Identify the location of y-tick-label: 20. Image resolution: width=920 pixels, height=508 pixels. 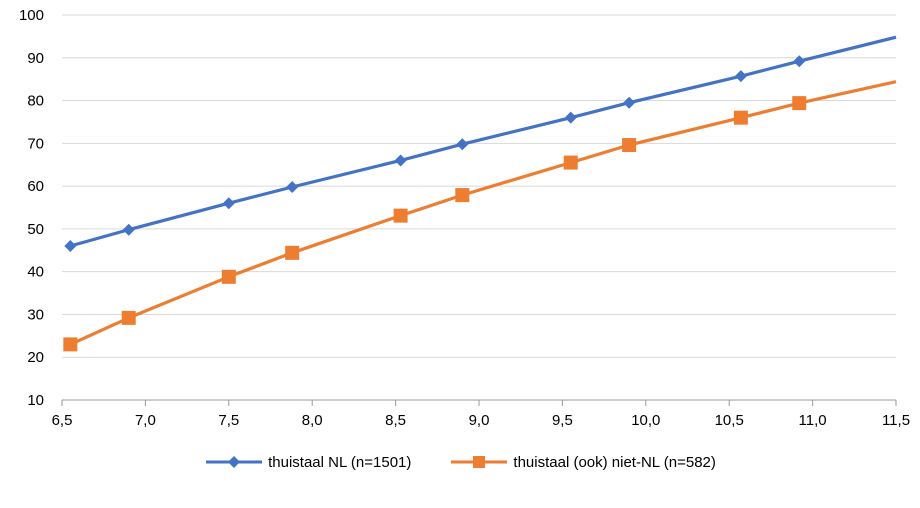
(35, 357).